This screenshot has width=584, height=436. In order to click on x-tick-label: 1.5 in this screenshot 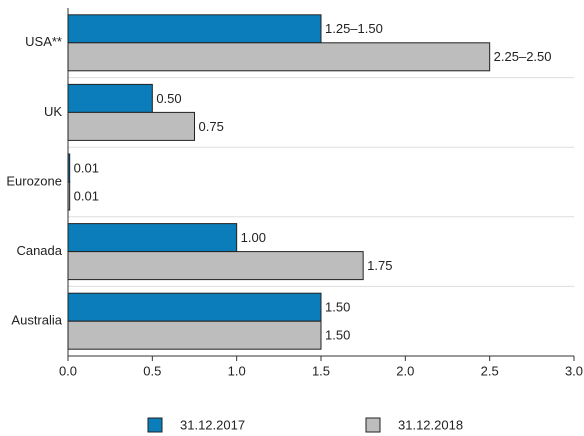, I will do `click(321, 370)`.